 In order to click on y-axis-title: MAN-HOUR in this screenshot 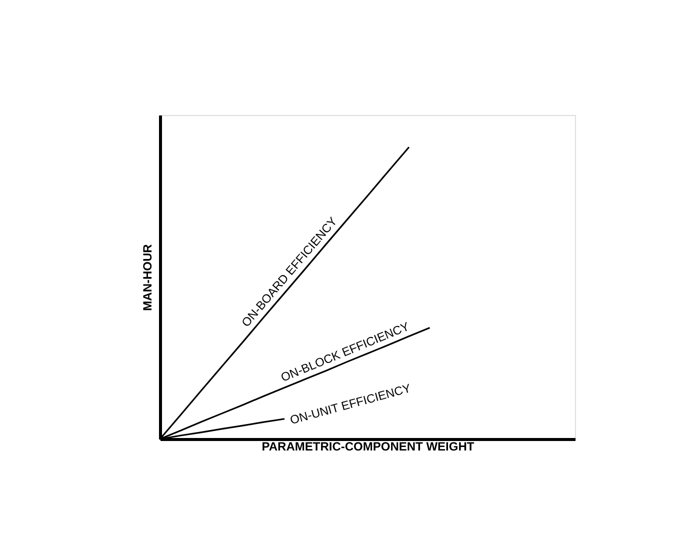, I will do `click(147, 277)`.